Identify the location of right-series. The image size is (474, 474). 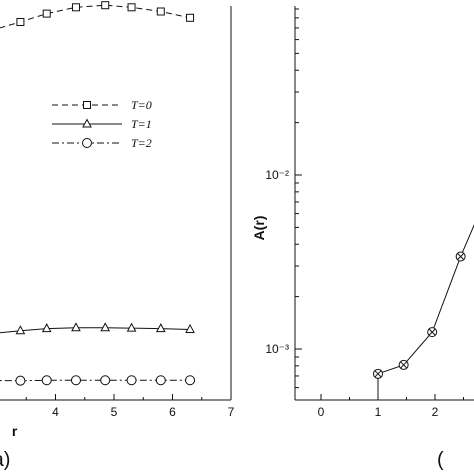
(423, 312).